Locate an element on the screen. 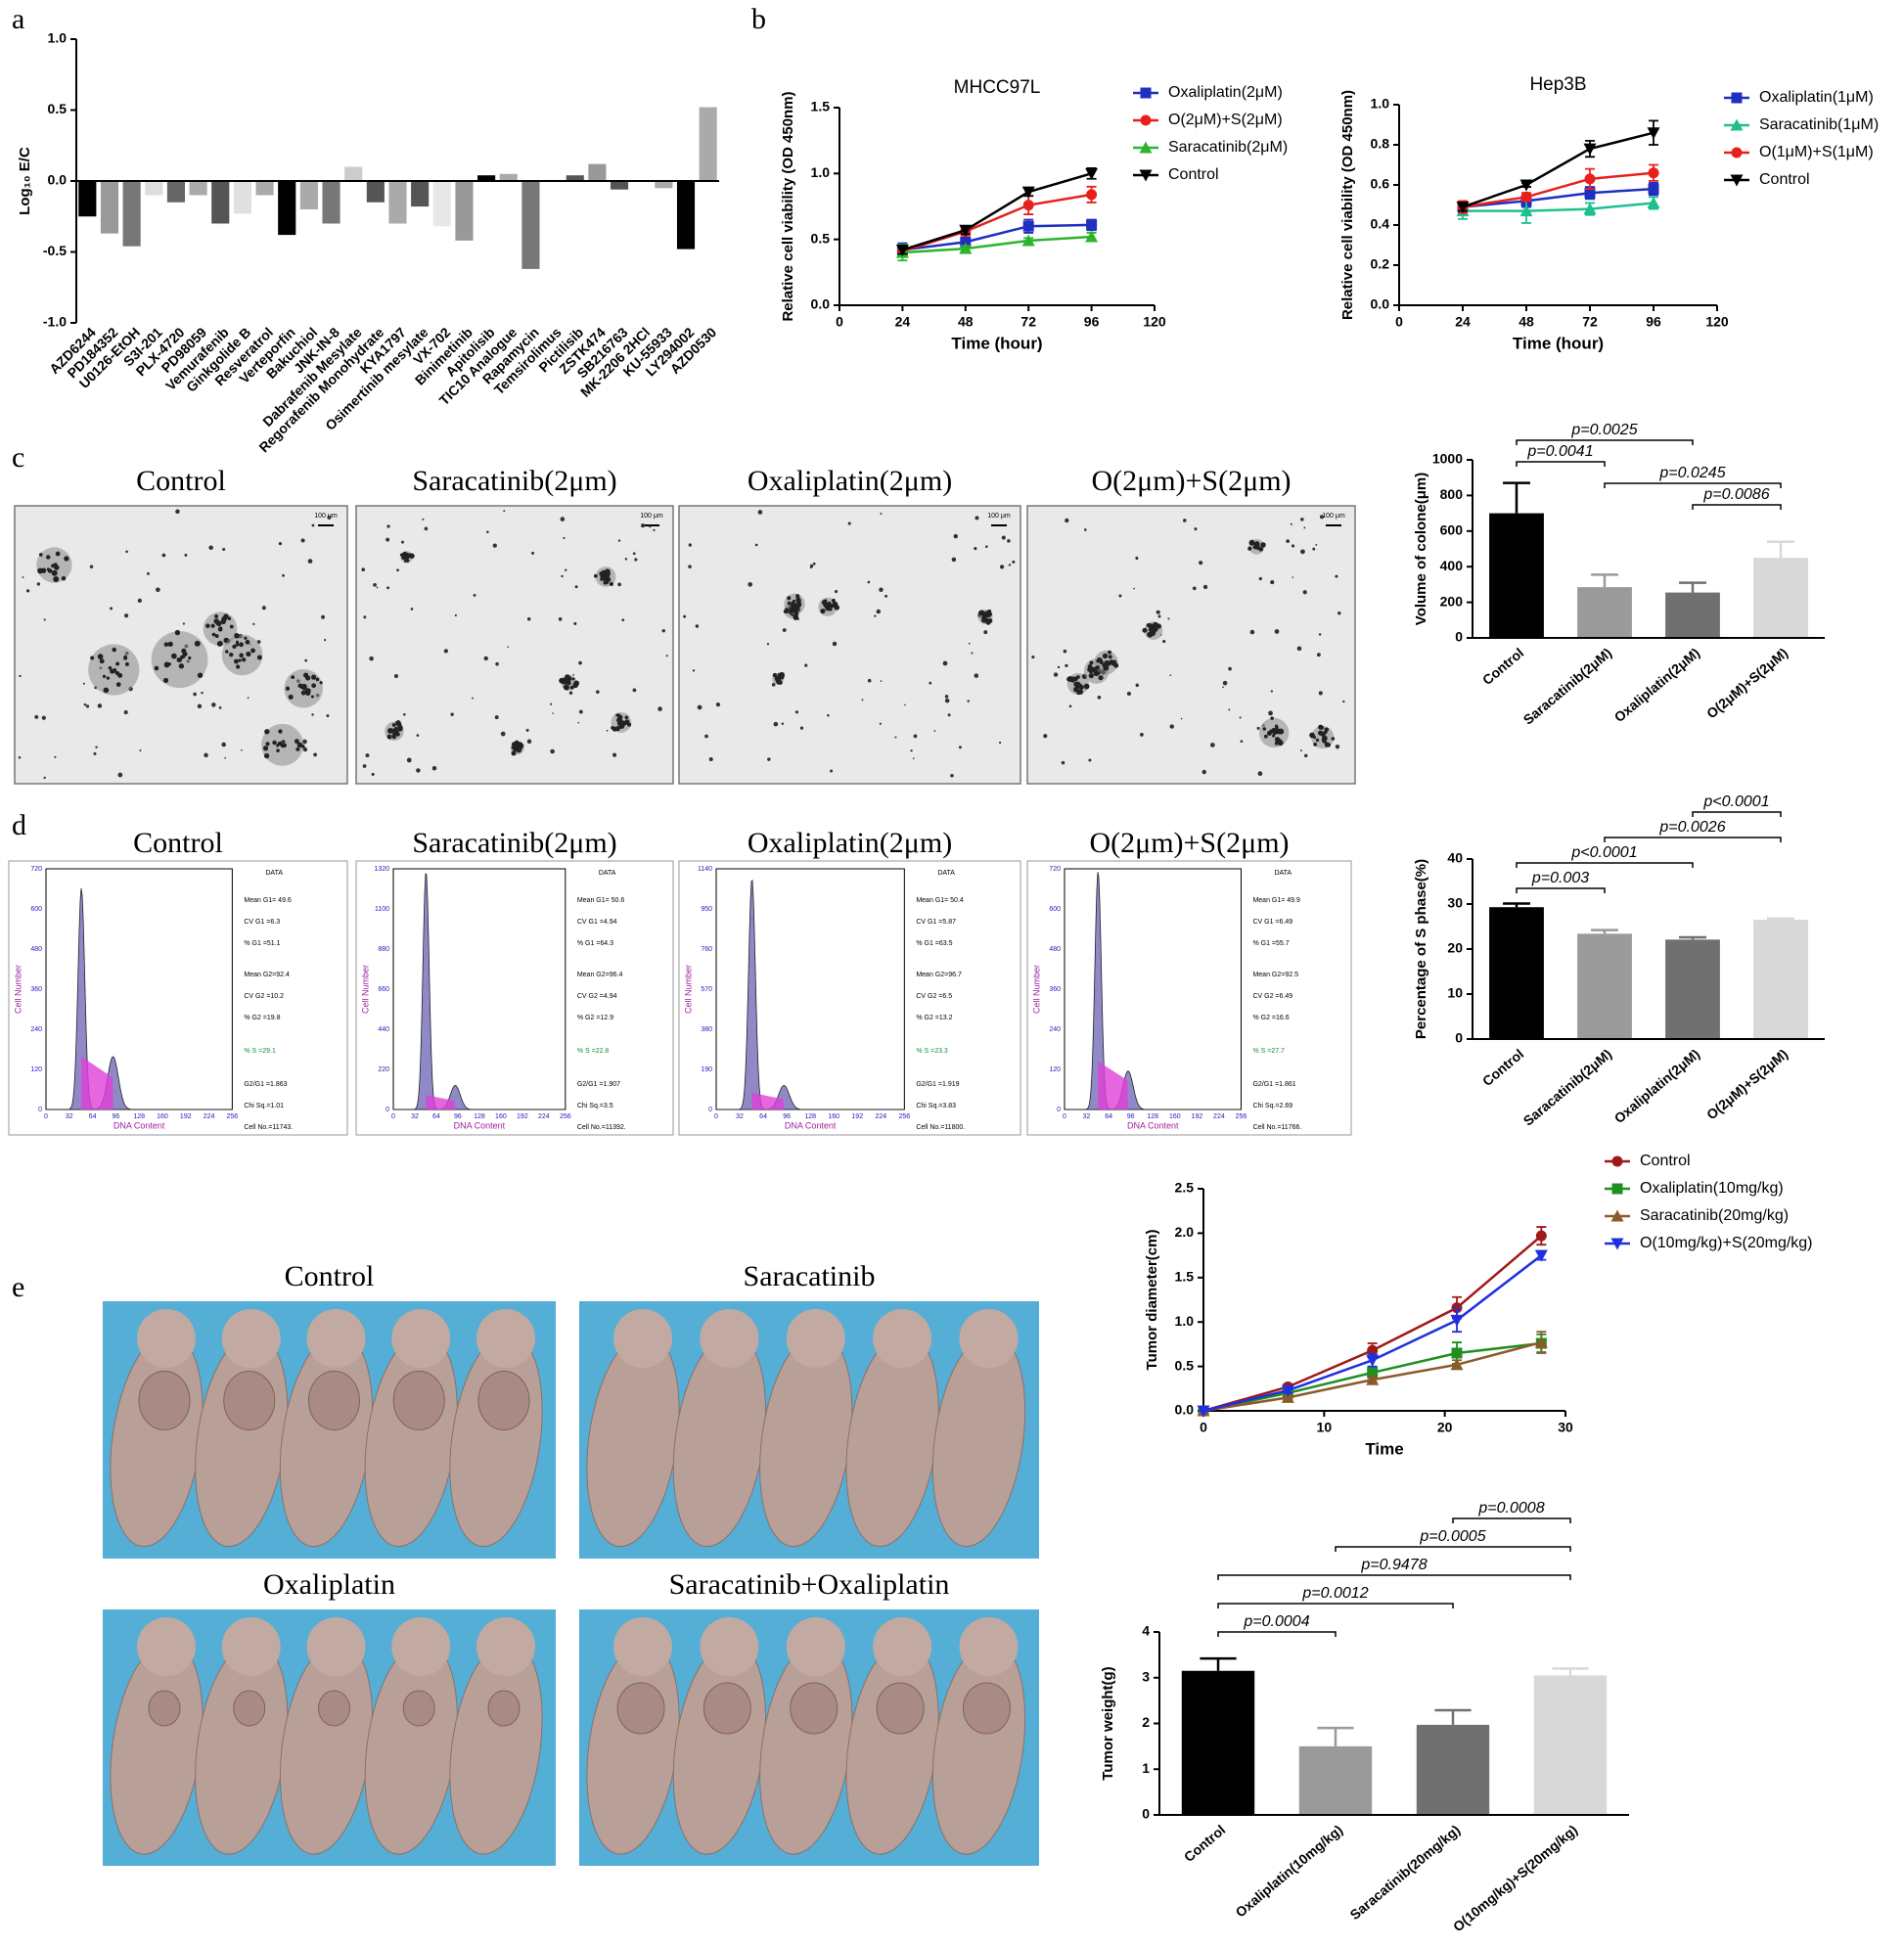 This screenshot has width=1904, height=1947. flow-box-title: DATA is located at coordinates (1283, 873).